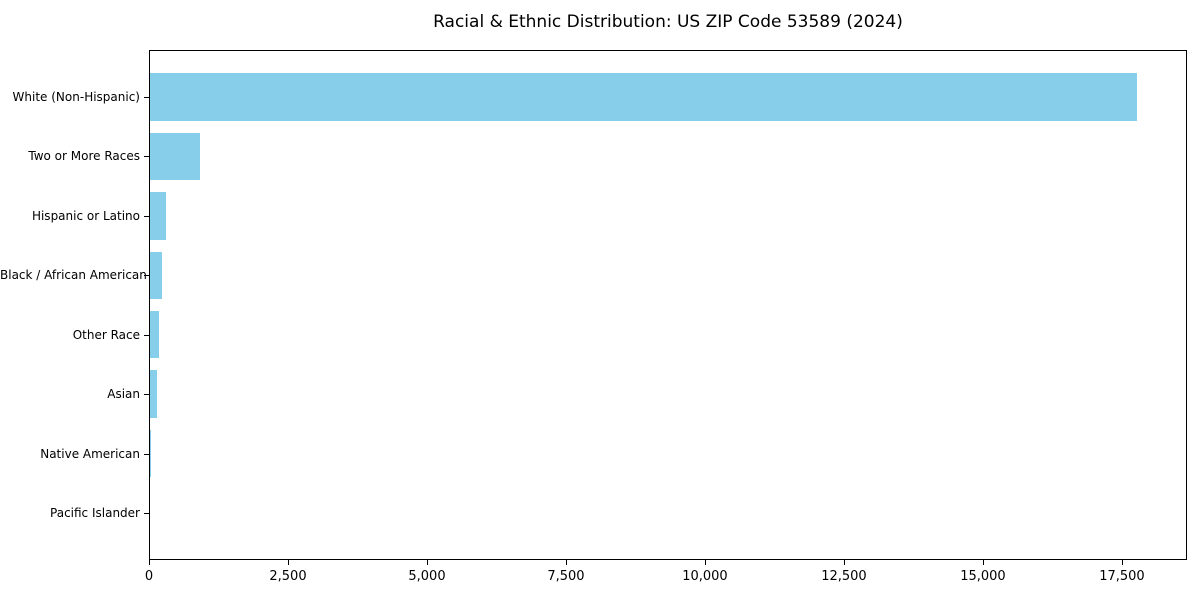  What do you see at coordinates (106, 334) in the screenshot?
I see `y-axis-label: Other Race` at bounding box center [106, 334].